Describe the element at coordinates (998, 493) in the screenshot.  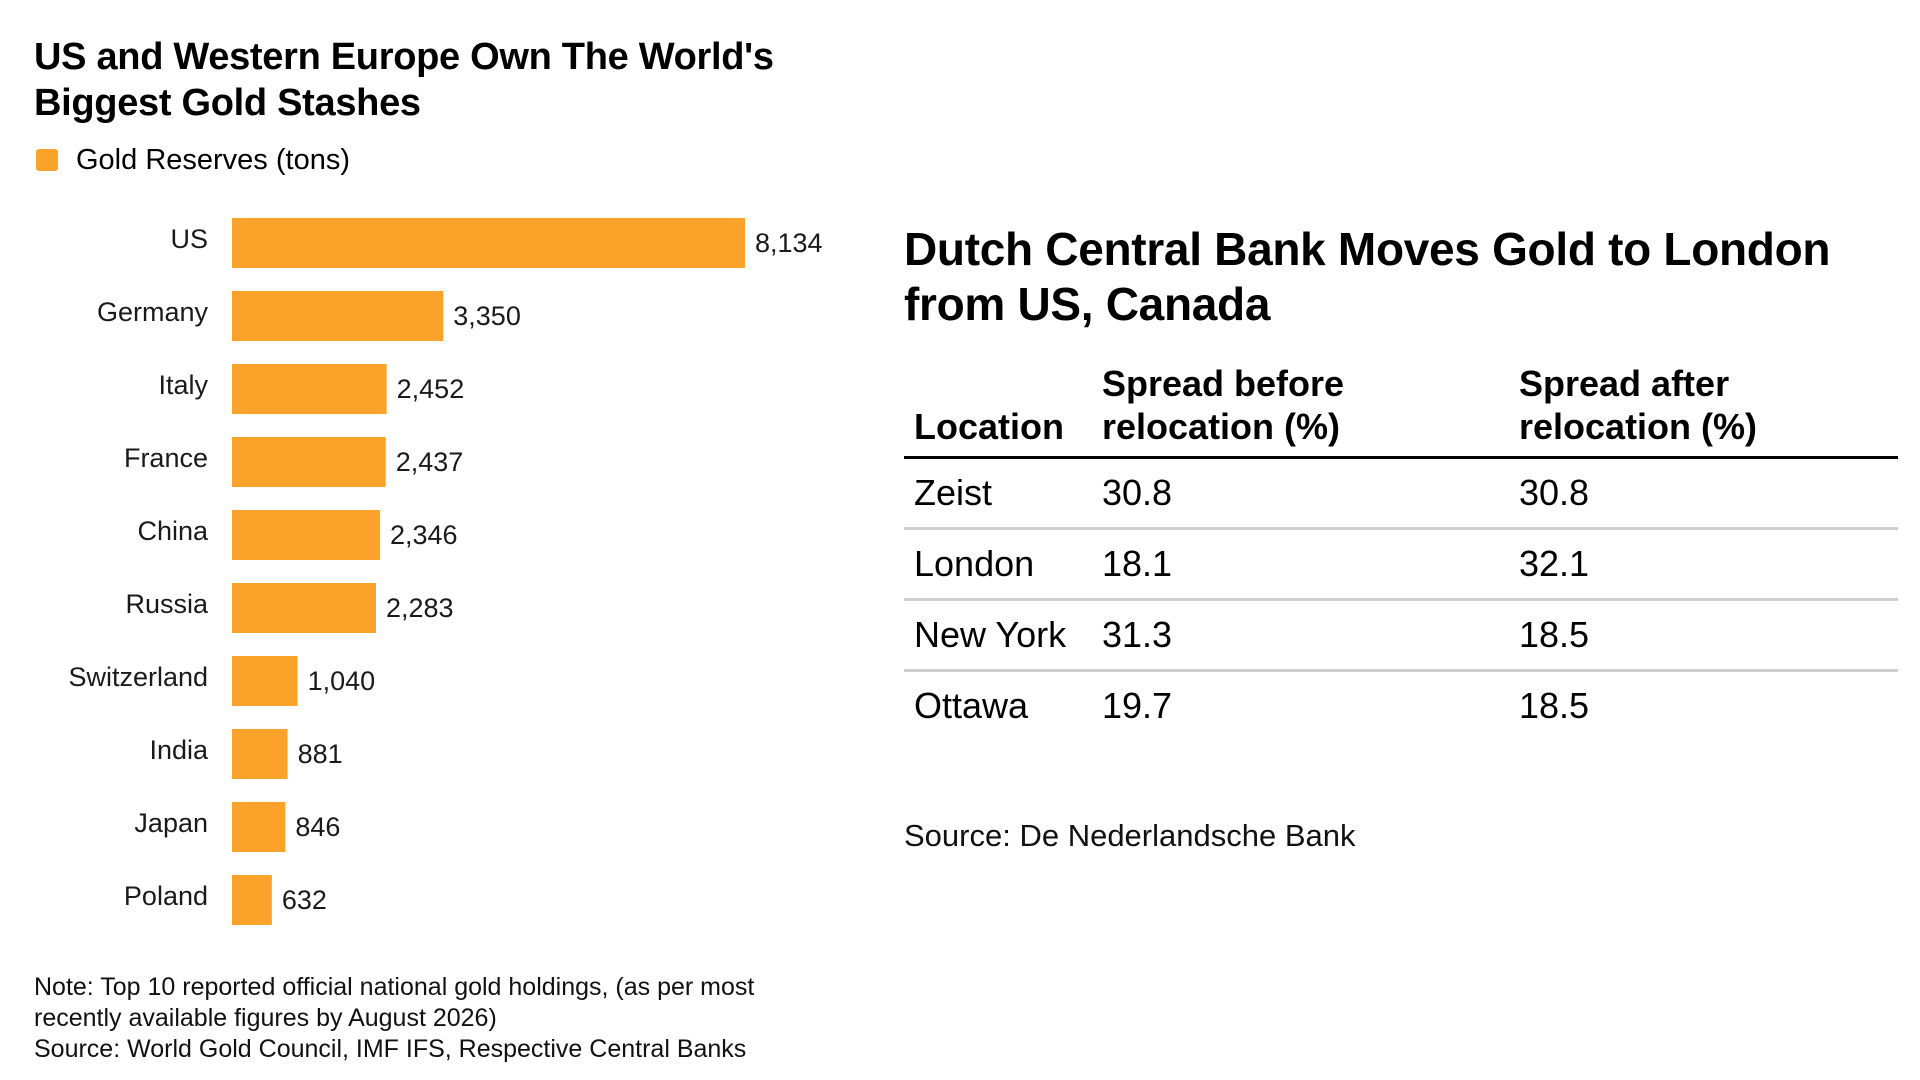
I see `cell-location: Zeist` at that location.